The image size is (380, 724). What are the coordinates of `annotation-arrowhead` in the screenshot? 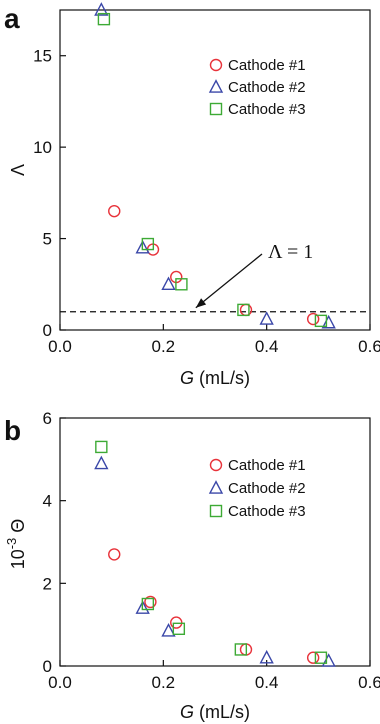 It's located at (201, 303).